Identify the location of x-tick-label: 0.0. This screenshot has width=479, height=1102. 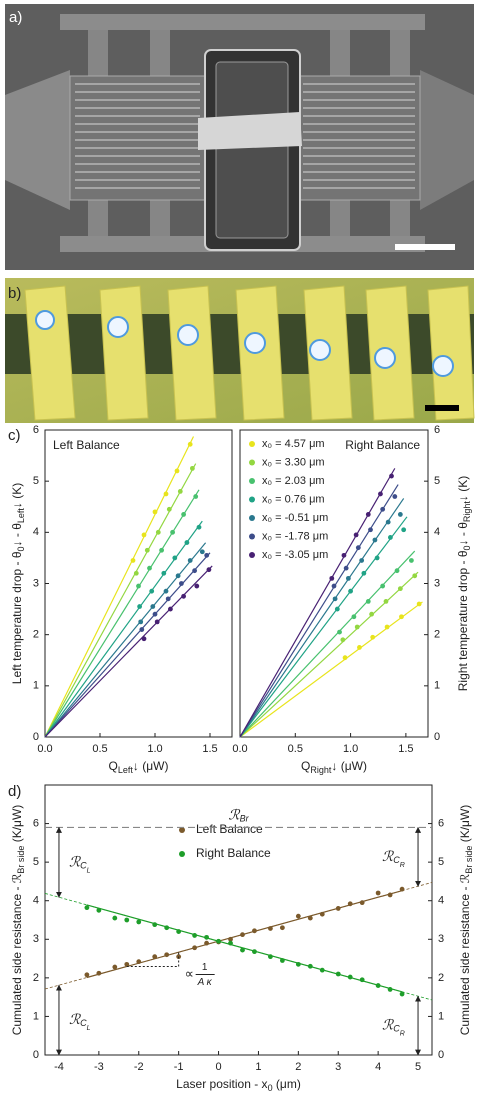
(239, 749).